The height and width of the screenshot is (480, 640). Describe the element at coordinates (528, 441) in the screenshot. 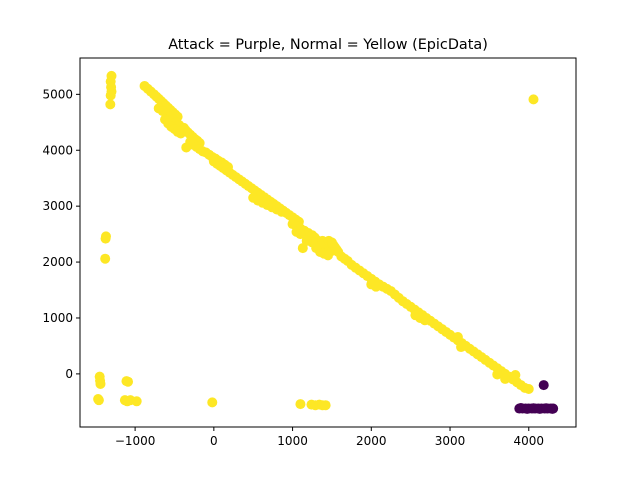

I see `x-tick-label: 4000` at that location.